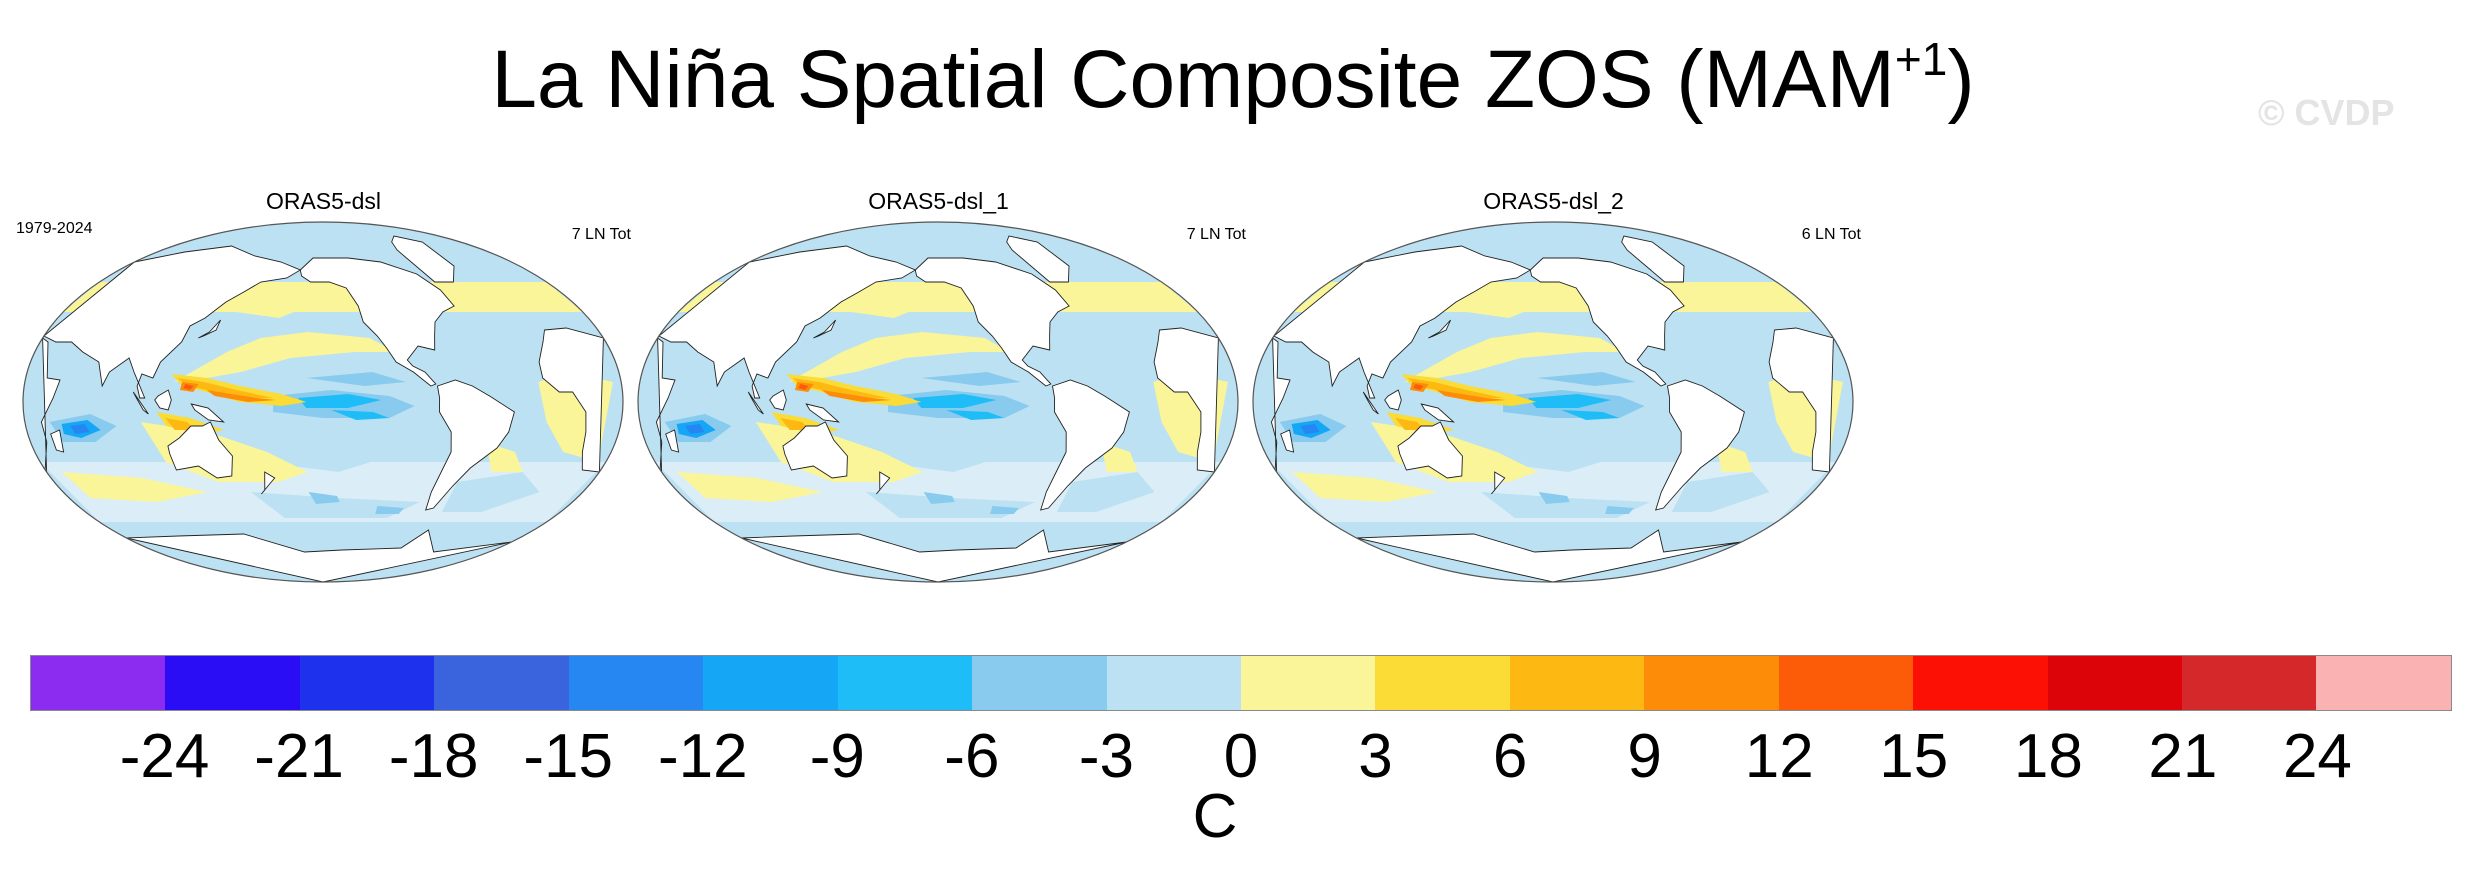 This screenshot has height=872, width=2466. Describe the element at coordinates (433, 756) in the screenshot. I see `colorbar-tick-label: -18` at that location.